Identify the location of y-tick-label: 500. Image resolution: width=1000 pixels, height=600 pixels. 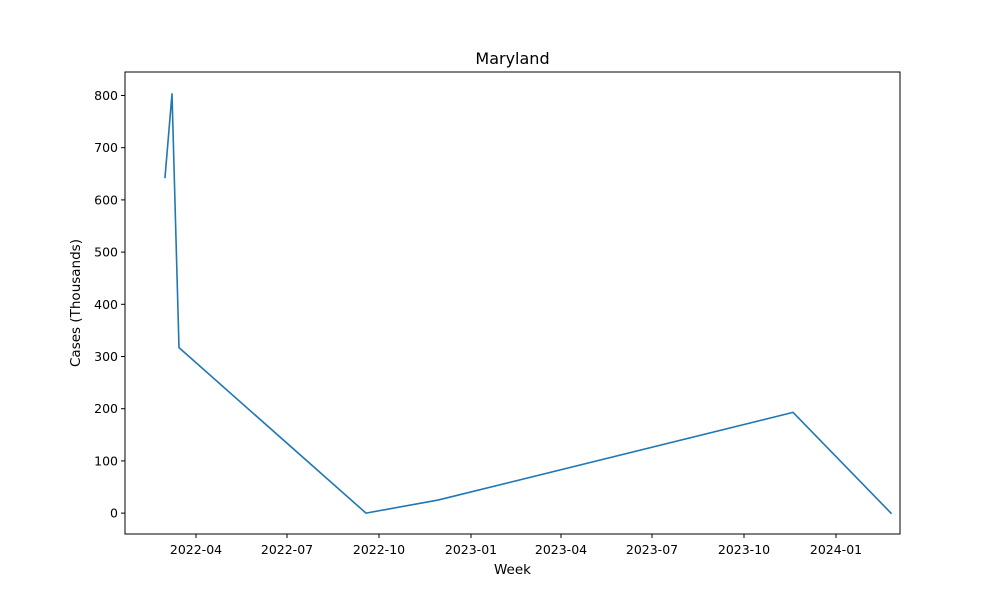
(106, 252).